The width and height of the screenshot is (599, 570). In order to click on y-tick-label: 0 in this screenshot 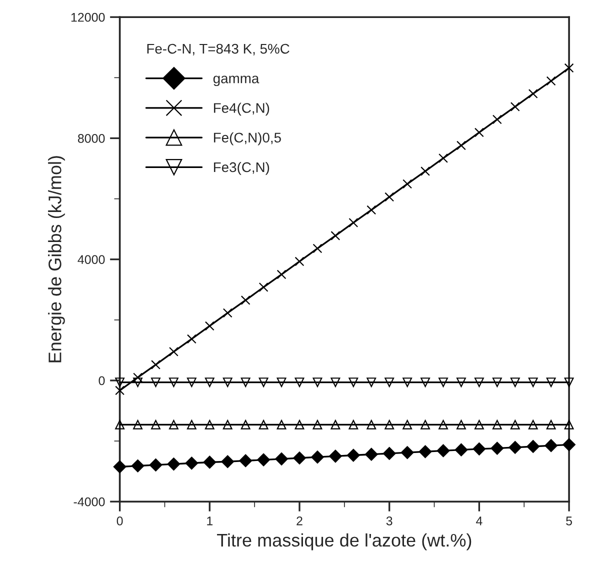, I will do `click(101, 381)`.